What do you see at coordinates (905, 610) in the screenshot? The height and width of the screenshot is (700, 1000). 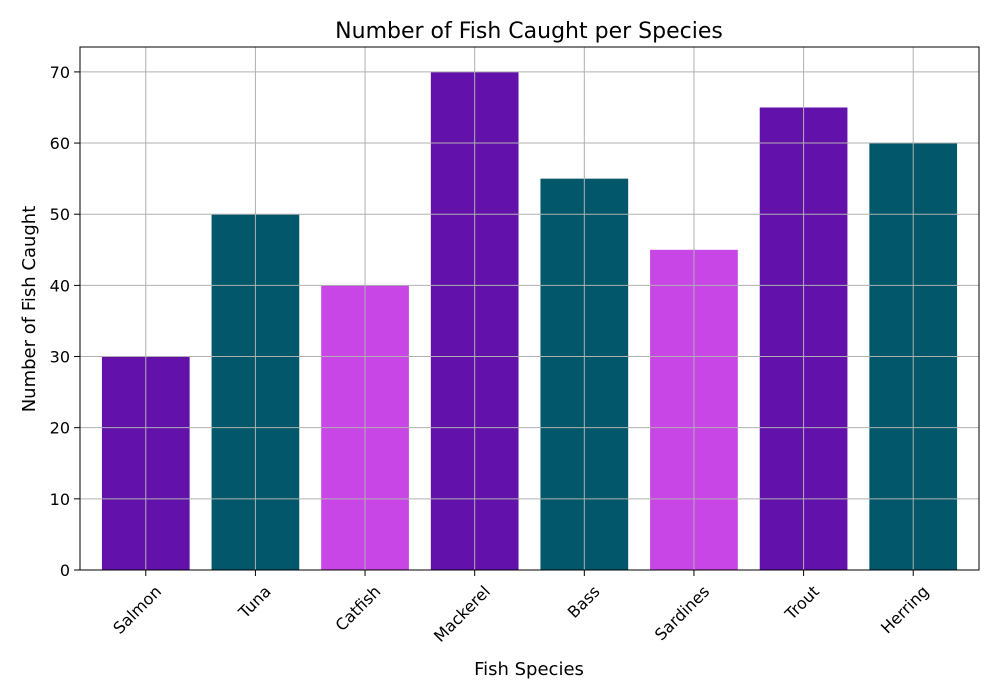 I see `x-tick-label-herring: Herring` at bounding box center [905, 610].